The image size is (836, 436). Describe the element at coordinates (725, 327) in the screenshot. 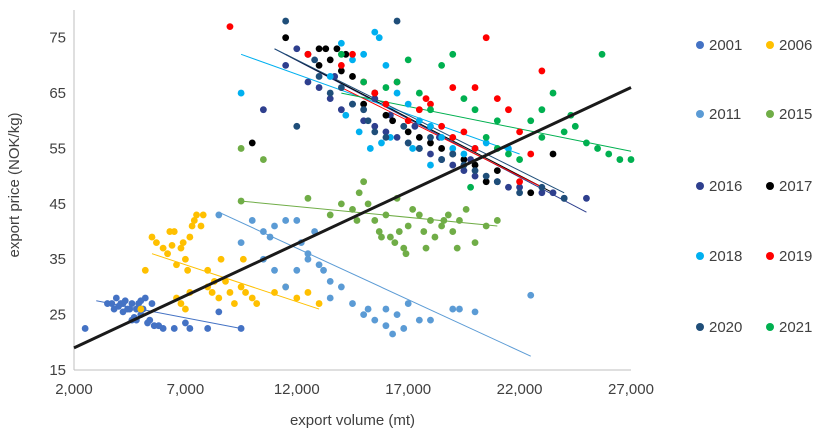

I see `legend-label-2020: 2020` at that location.